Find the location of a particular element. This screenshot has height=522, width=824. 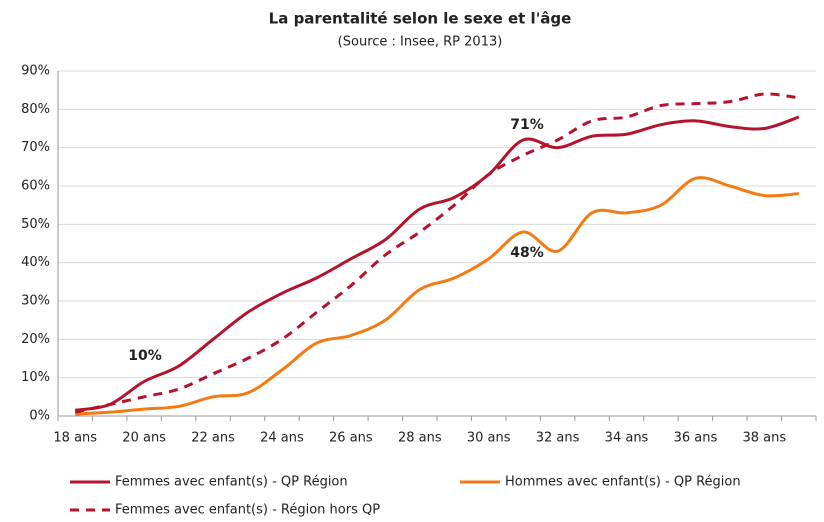

chart-subtitle: (Source : Insee, RP 2013) is located at coordinates (420, 42).